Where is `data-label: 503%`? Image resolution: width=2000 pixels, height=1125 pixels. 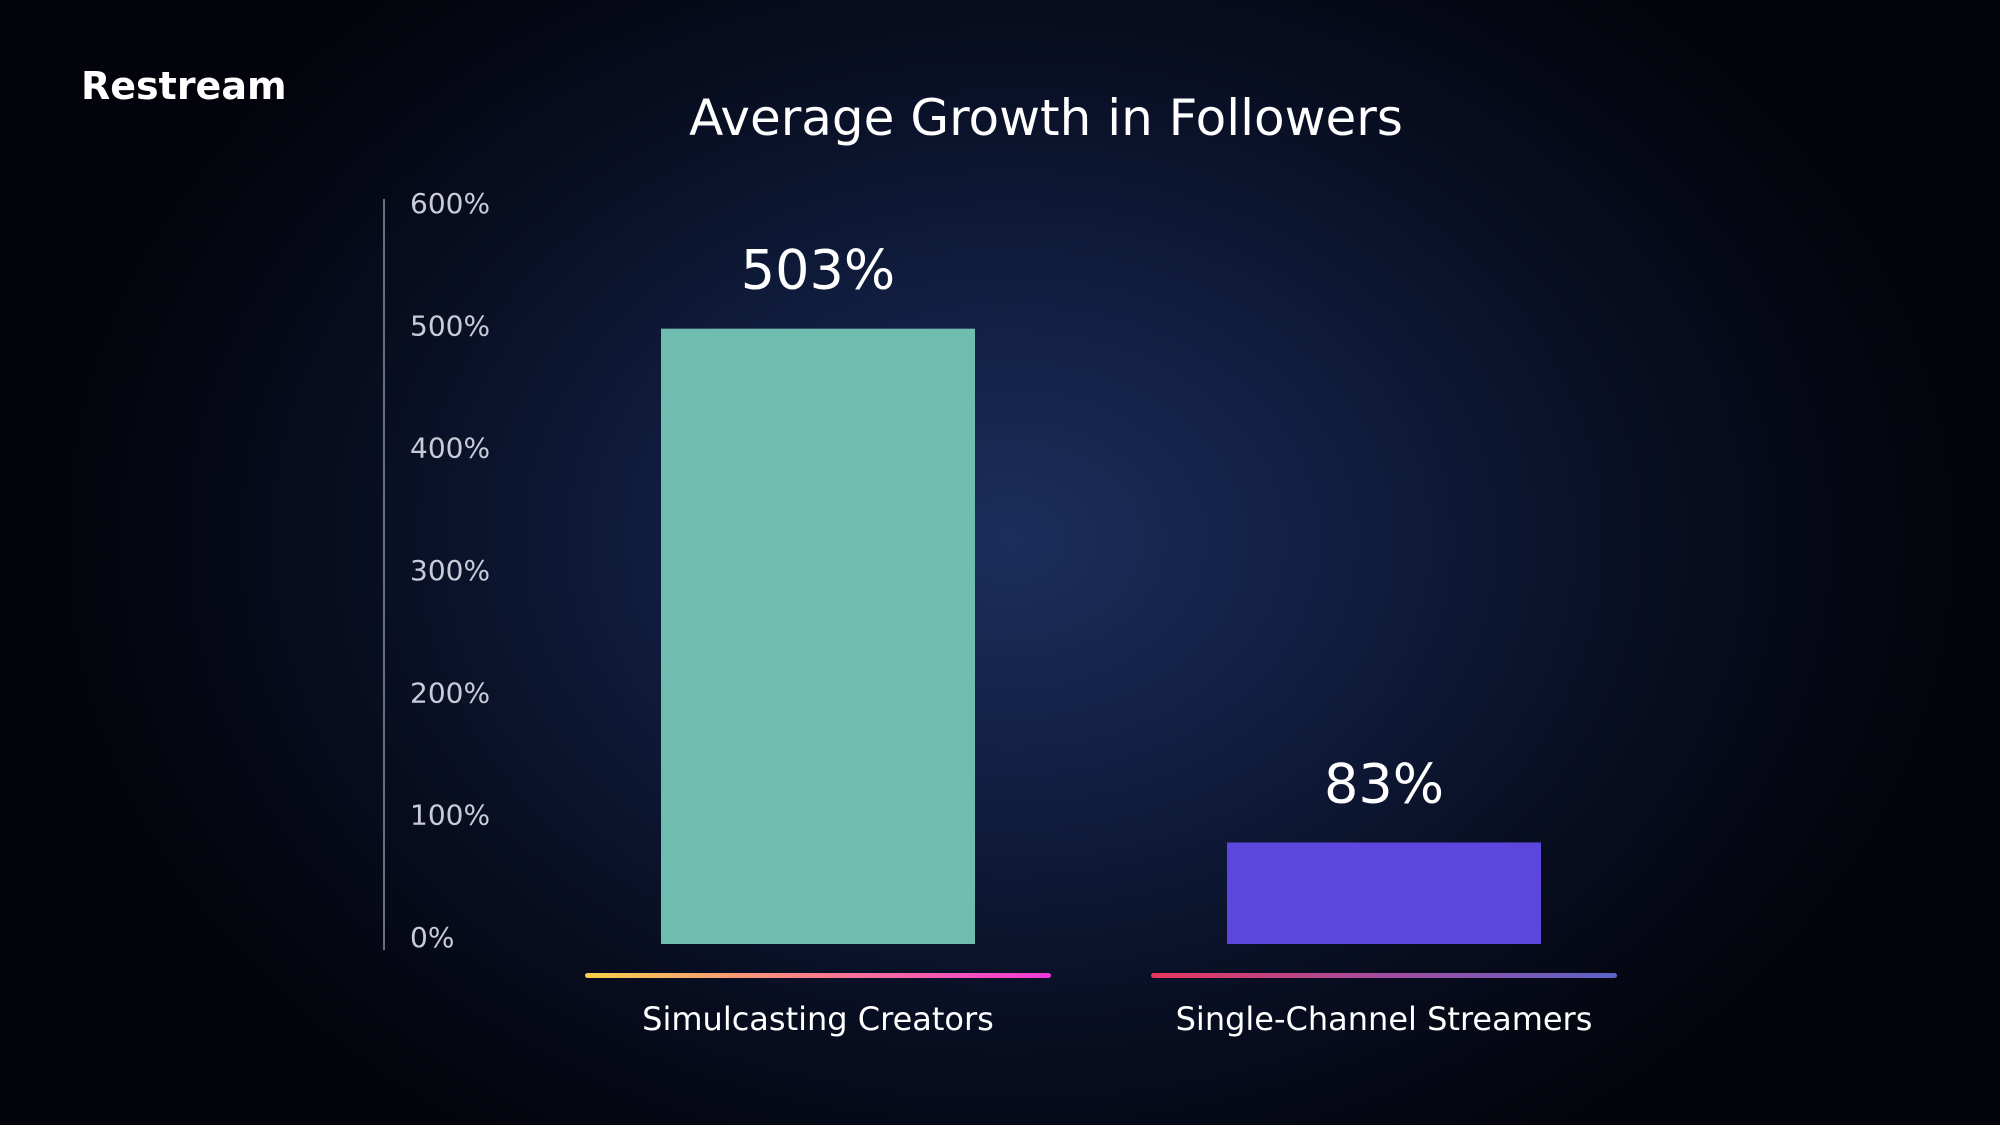 data-label: 503% is located at coordinates (818, 270).